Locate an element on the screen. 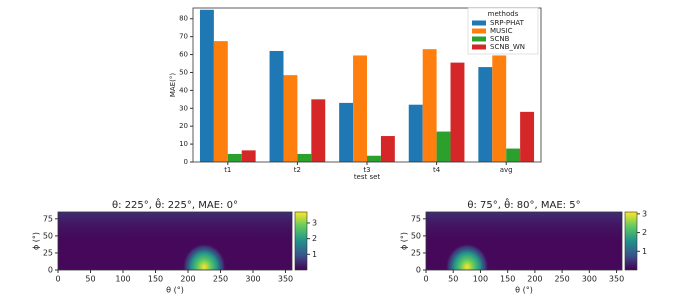 The image size is (694, 305). legend-title: methods is located at coordinates (503, 14).